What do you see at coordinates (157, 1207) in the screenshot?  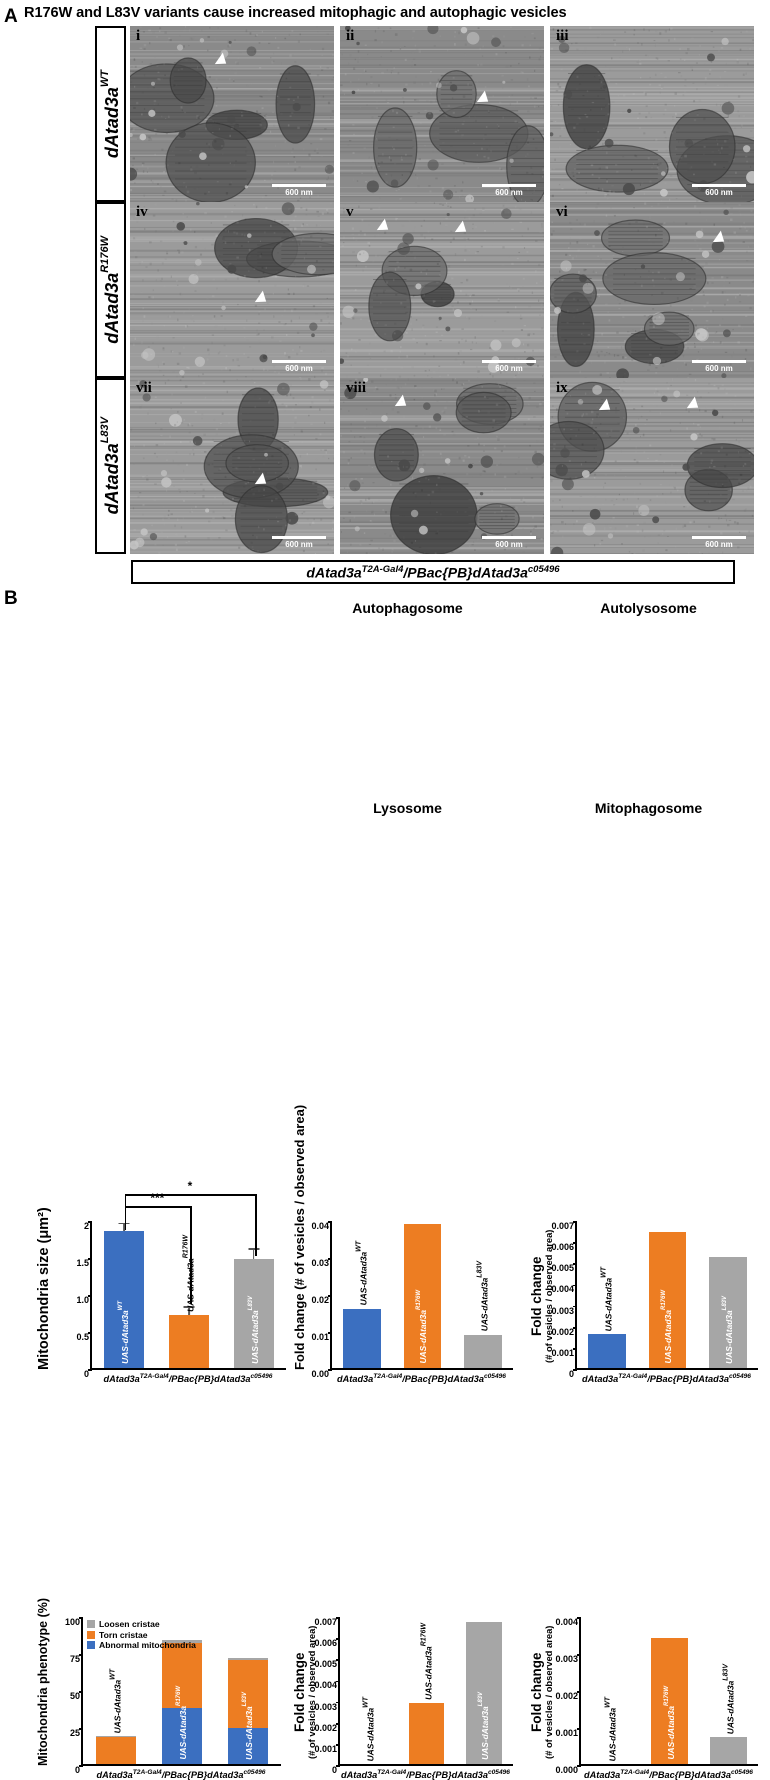 I see `significance-bracket-line` at bounding box center [157, 1207].